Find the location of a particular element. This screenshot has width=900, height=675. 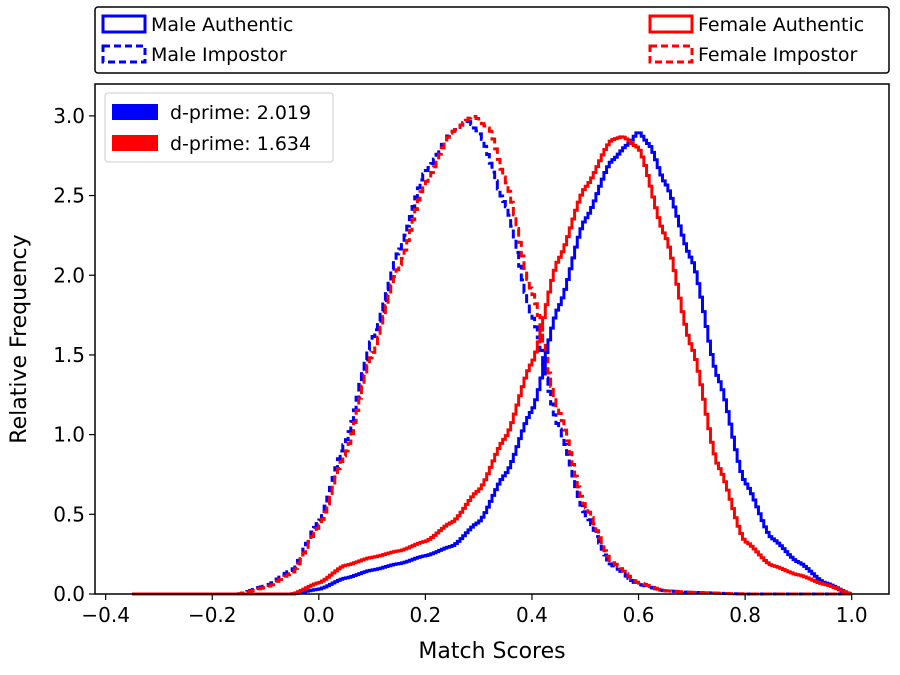

y-tick-label: 1.0 is located at coordinates (69, 435).